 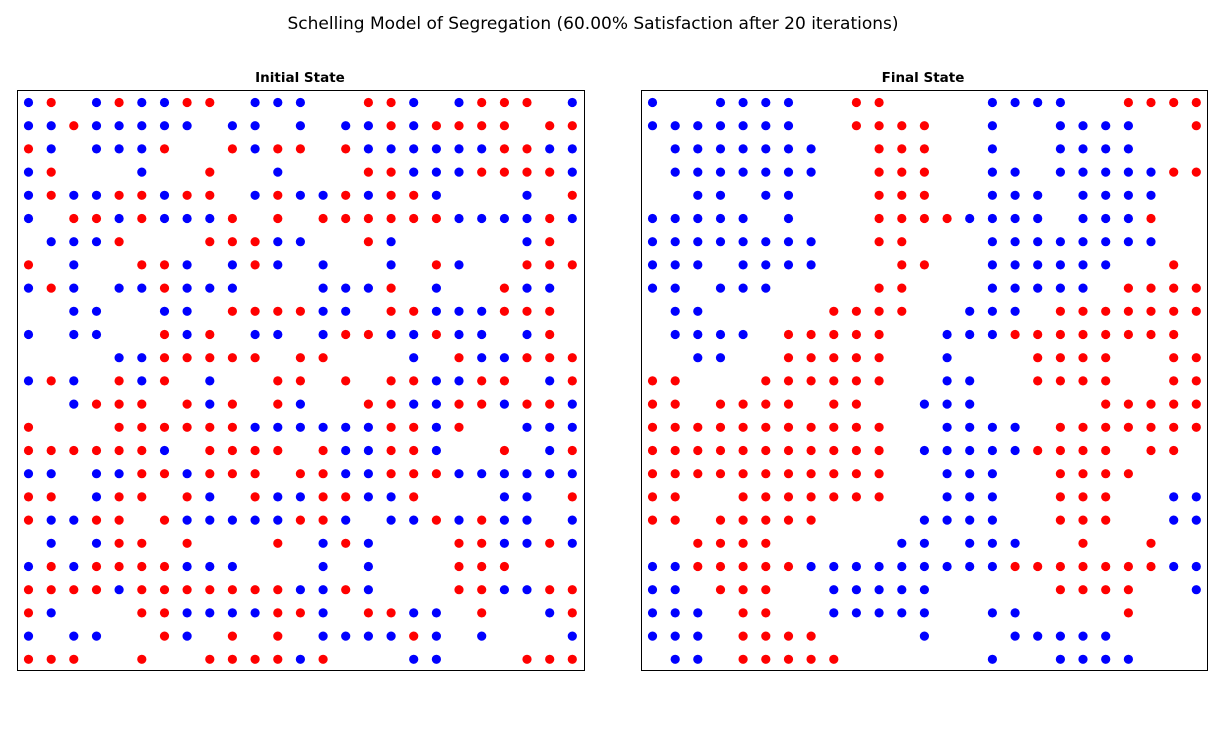 What do you see at coordinates (300, 78) in the screenshot?
I see `panel-title-initial: Initial State` at bounding box center [300, 78].